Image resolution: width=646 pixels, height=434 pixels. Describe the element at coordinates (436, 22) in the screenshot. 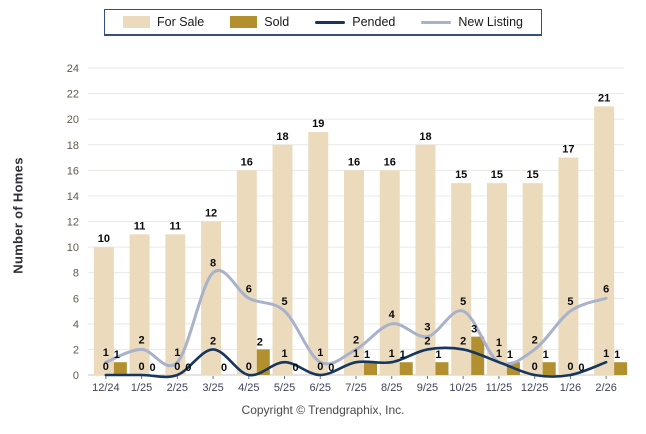

I see `new-listing-swatch-icon` at that location.